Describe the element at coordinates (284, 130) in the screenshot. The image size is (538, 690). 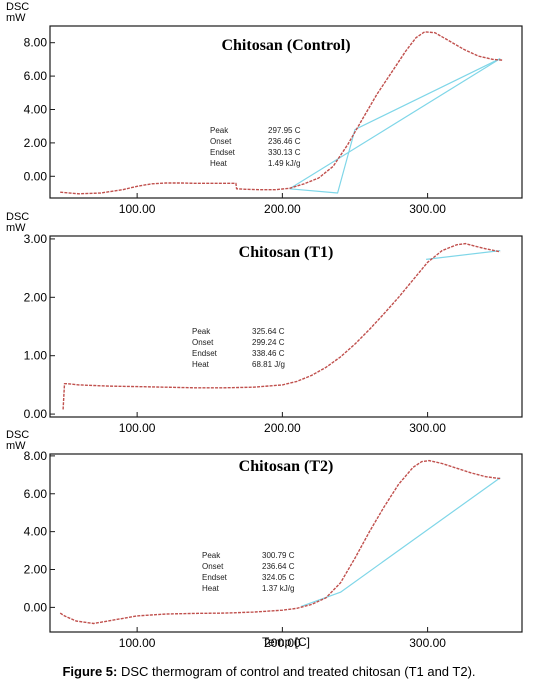
I see `annotation-value: 297.95 C` at that location.